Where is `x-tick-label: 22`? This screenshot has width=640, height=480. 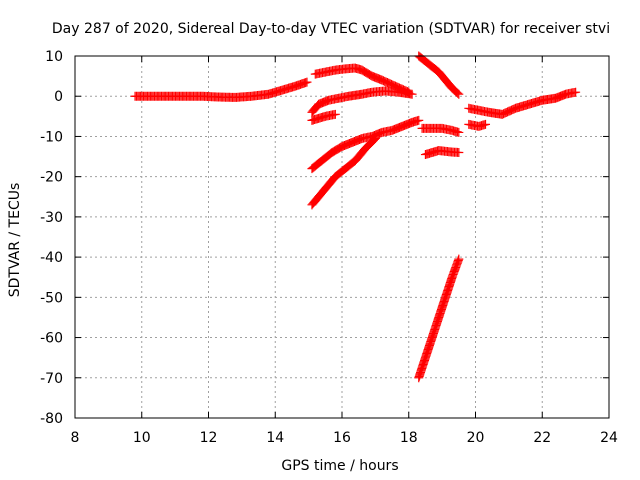
x-tick-label: 22 is located at coordinates (542, 438).